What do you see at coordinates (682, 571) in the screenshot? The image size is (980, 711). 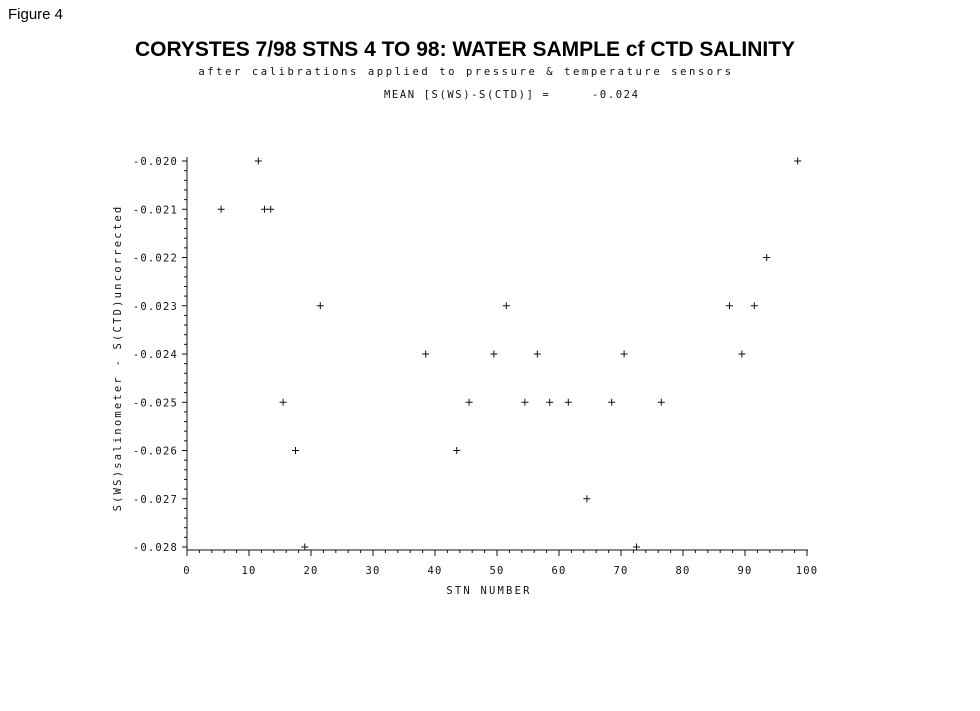 I see `x-tick-label: 80` at bounding box center [682, 571].